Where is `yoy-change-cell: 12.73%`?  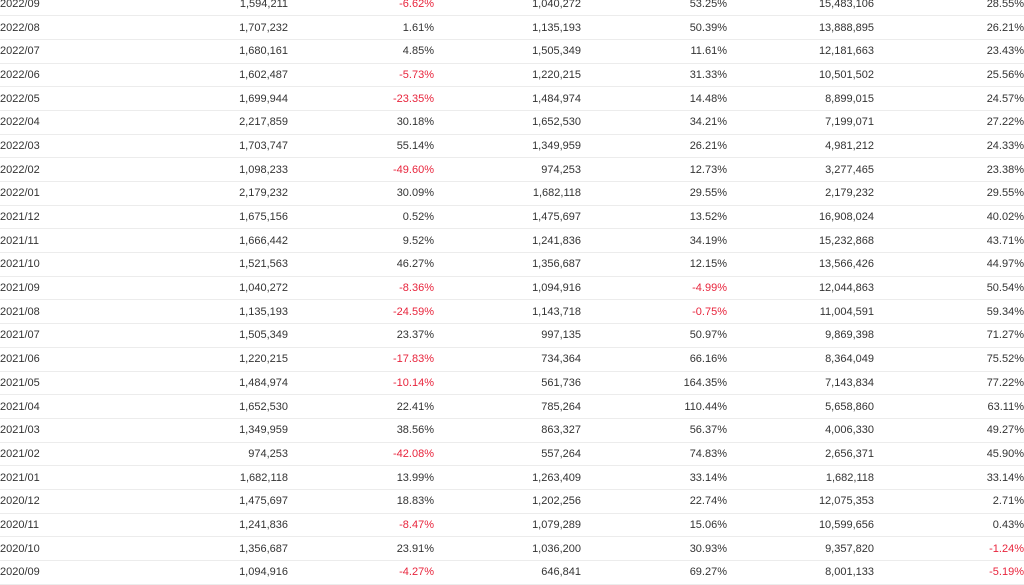
yoy-change-cell: 12.73% is located at coordinates (654, 169).